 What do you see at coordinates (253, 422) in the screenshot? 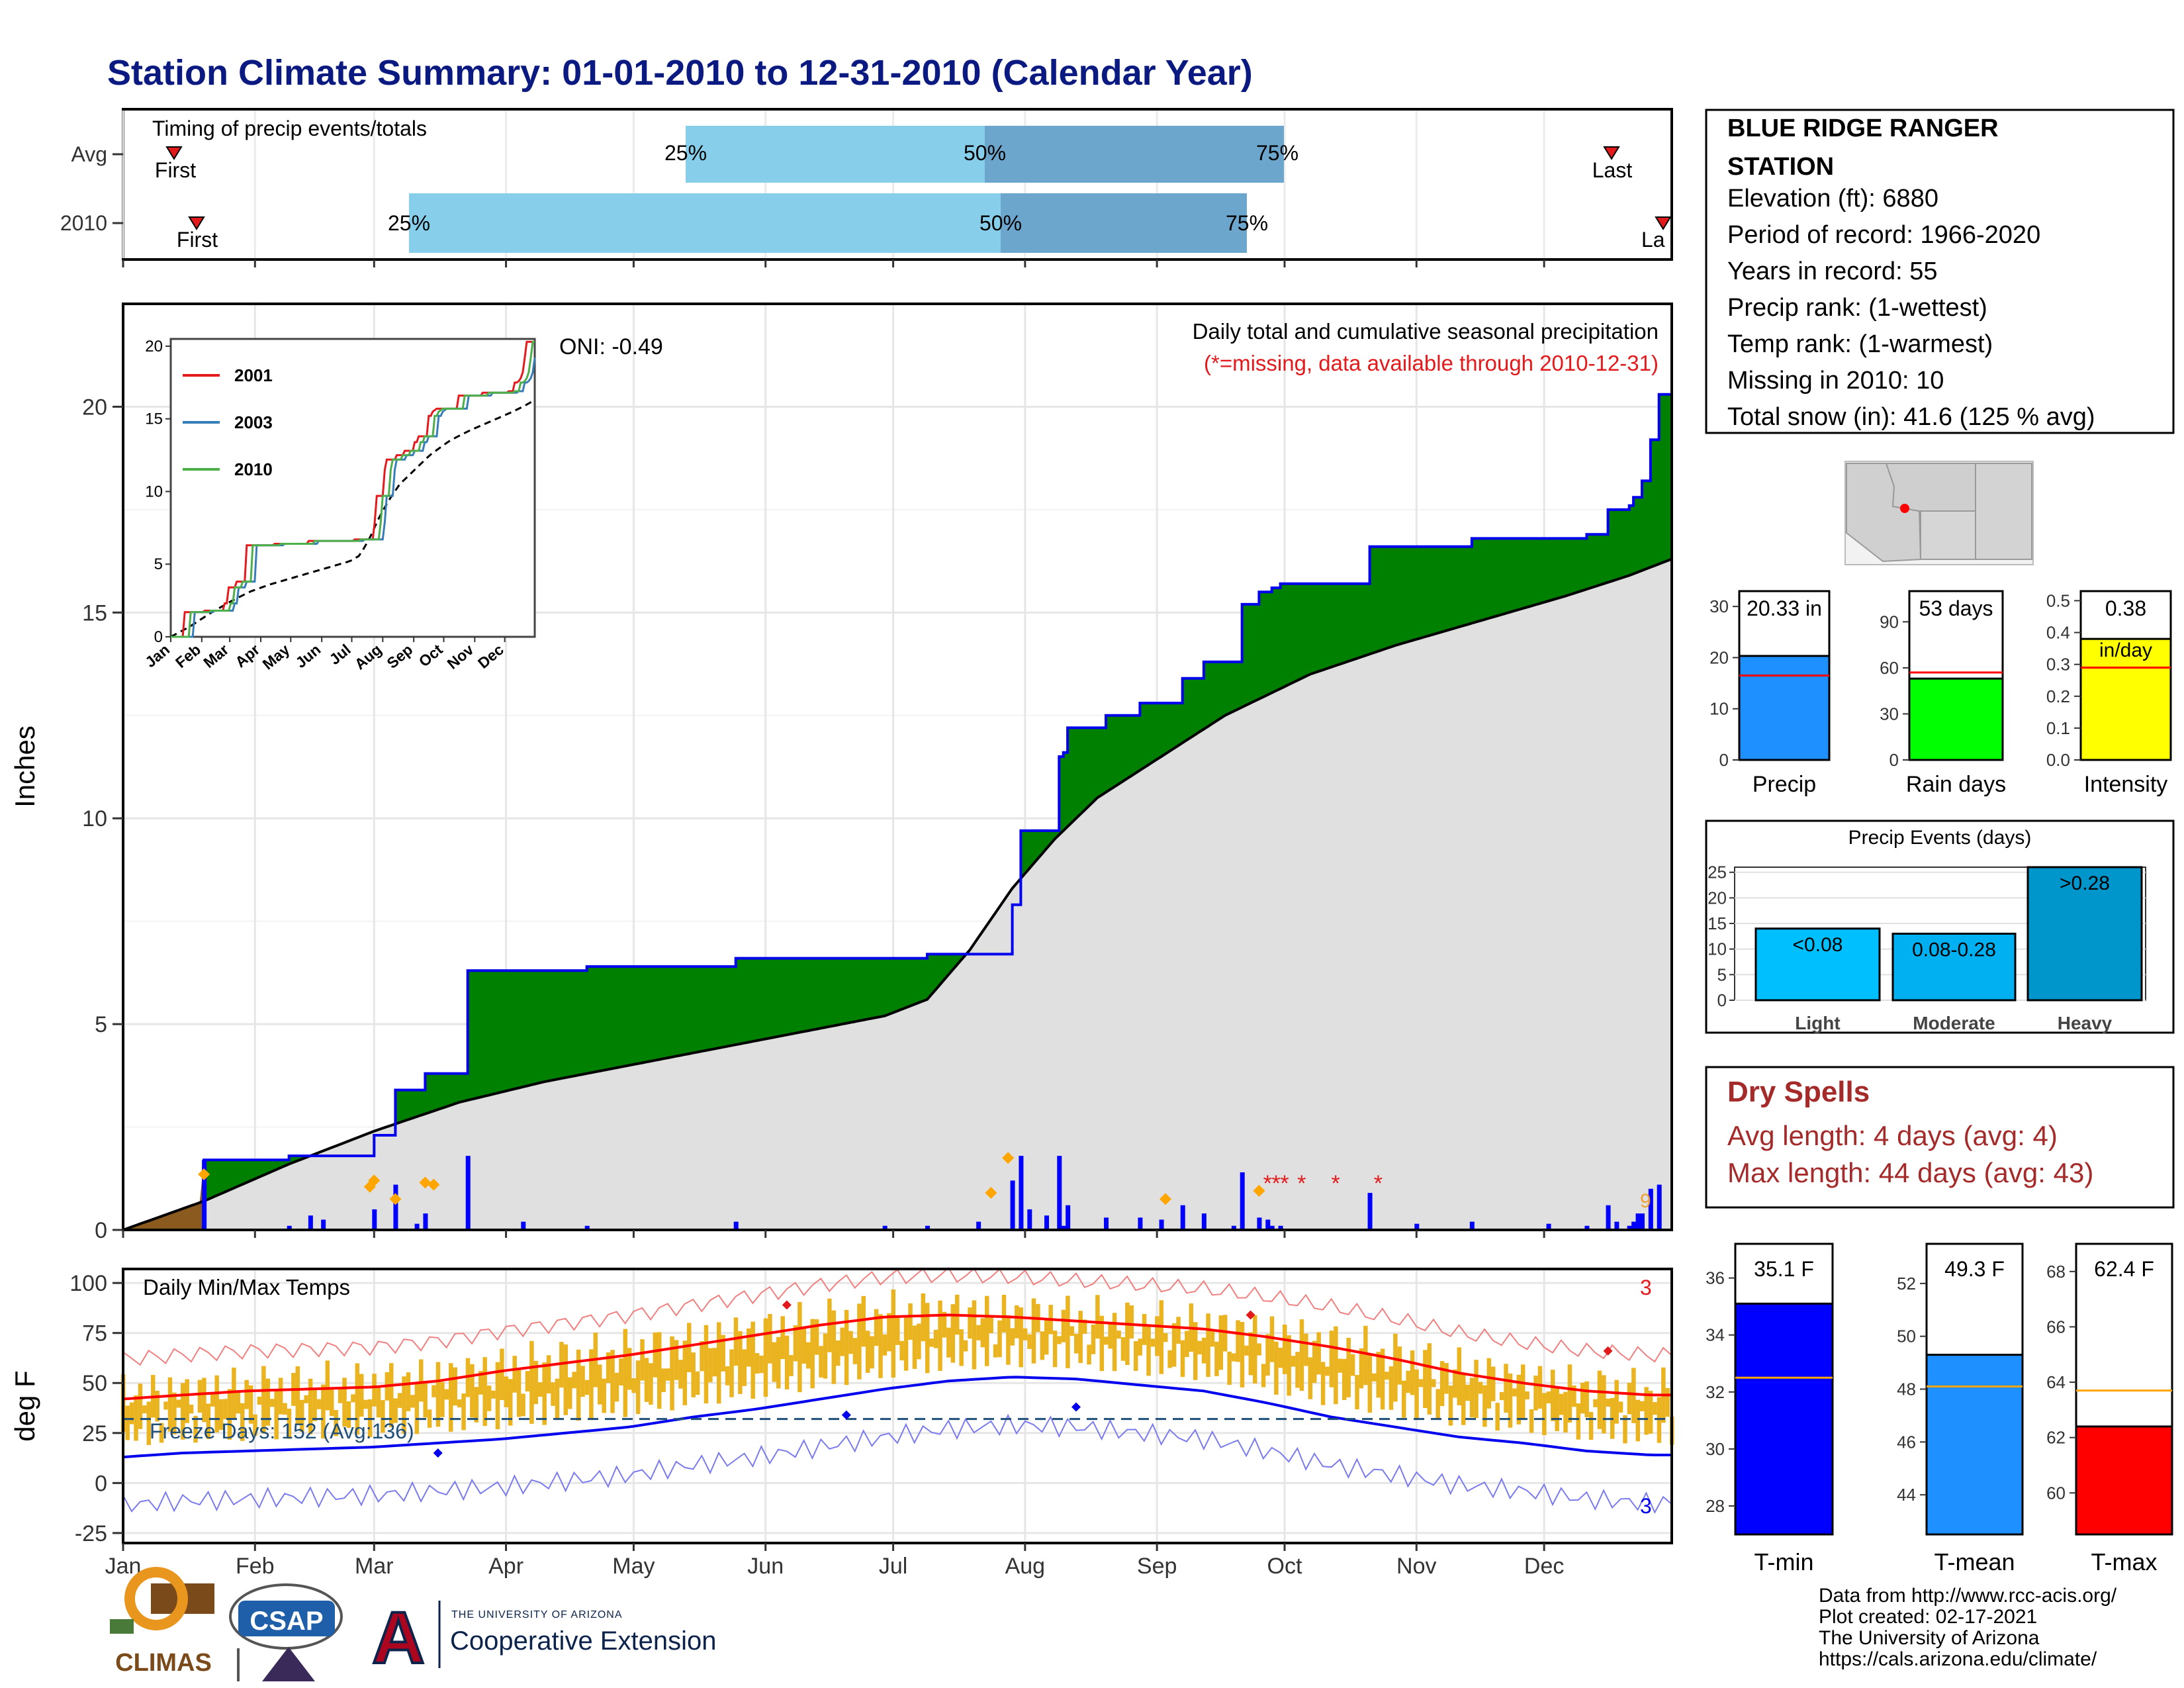
I see `inset-legend-label: 2003` at bounding box center [253, 422].